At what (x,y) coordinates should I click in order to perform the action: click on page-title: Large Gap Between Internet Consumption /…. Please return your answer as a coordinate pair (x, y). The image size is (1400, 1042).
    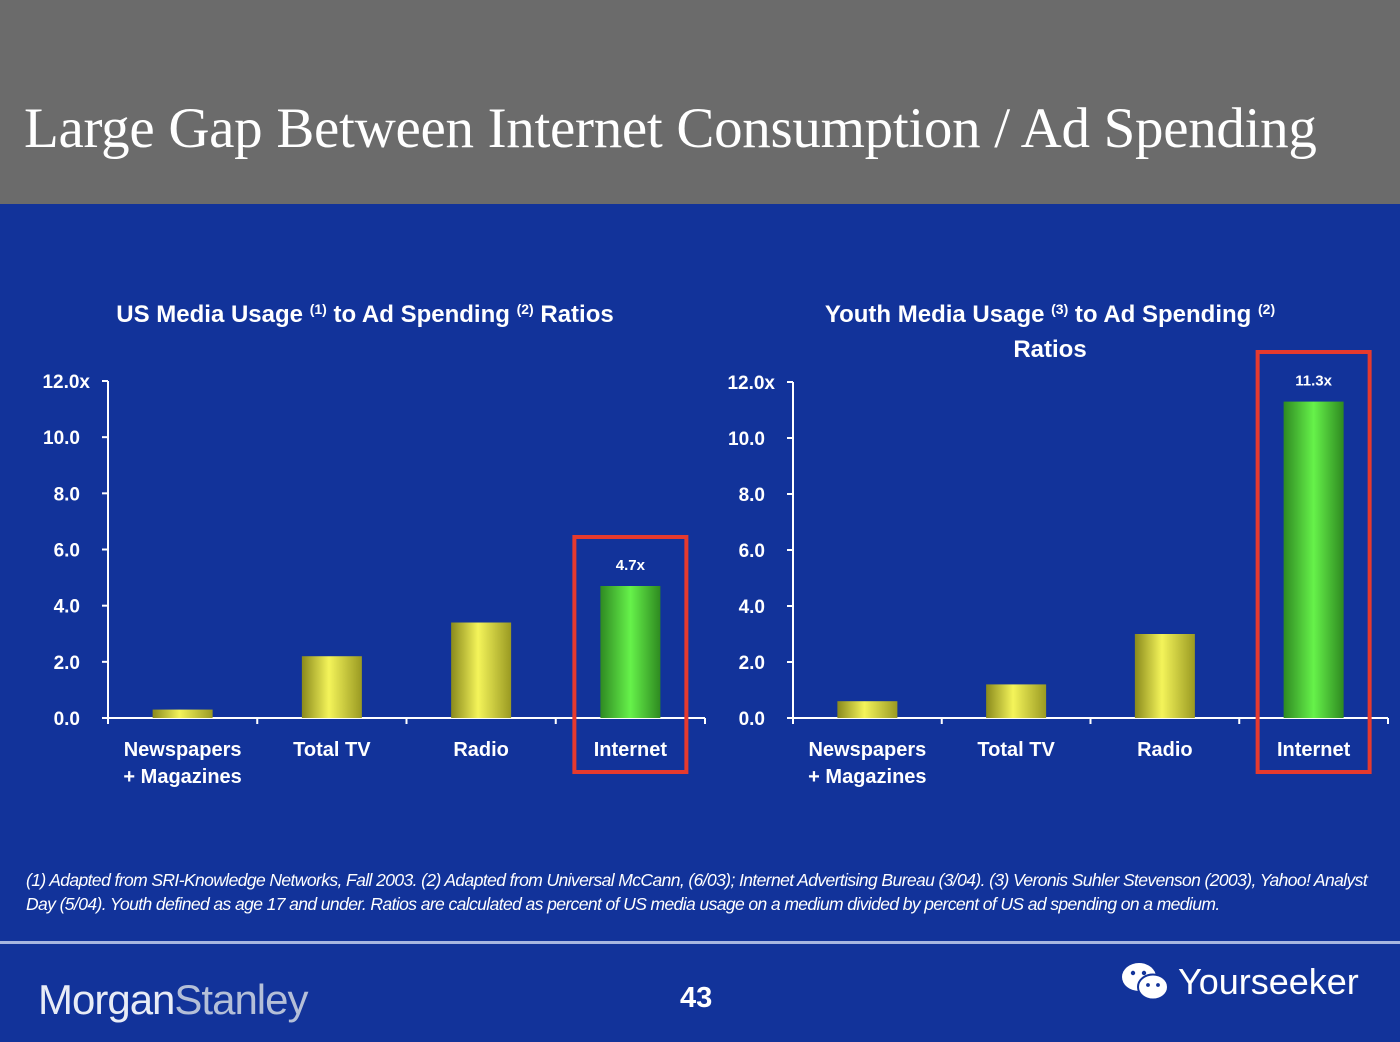
    Looking at the image, I should click on (670, 128).